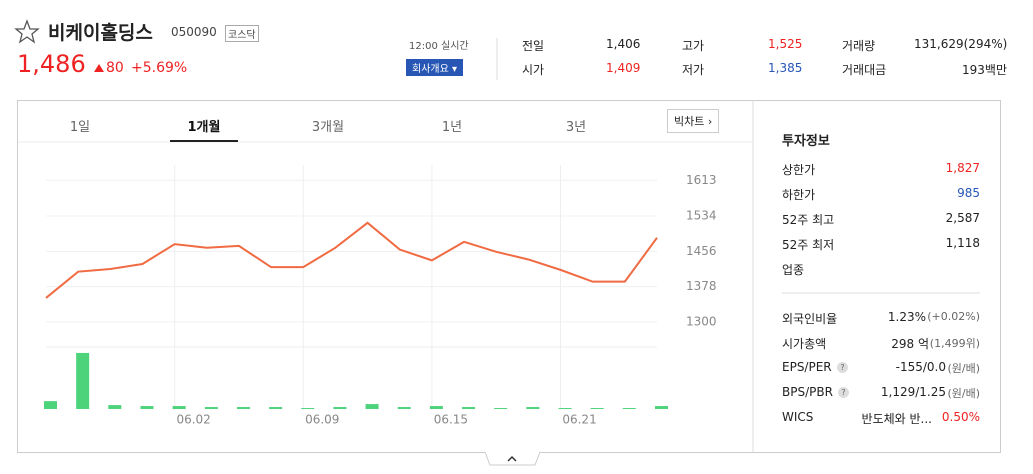 The image size is (1033, 474). What do you see at coordinates (910, 344) in the screenshot?
I see `info-value: 298 억` at bounding box center [910, 344].